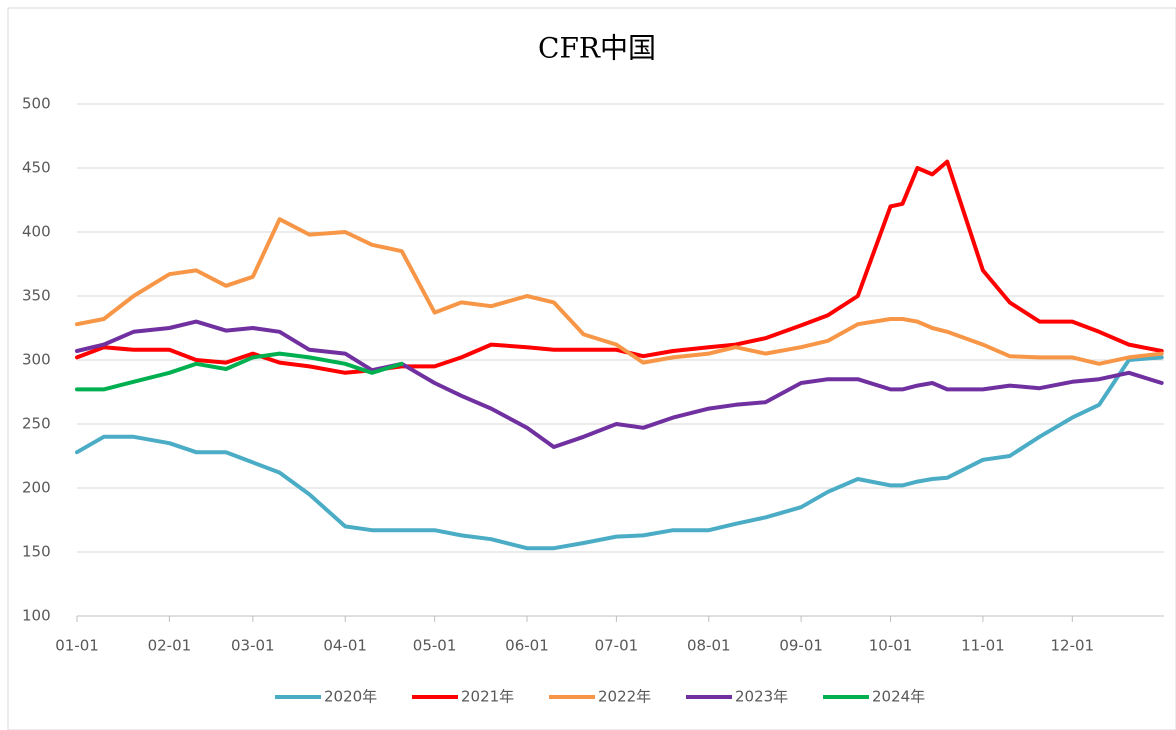  I want to click on x-tick-label: 09-01, so click(801, 646).